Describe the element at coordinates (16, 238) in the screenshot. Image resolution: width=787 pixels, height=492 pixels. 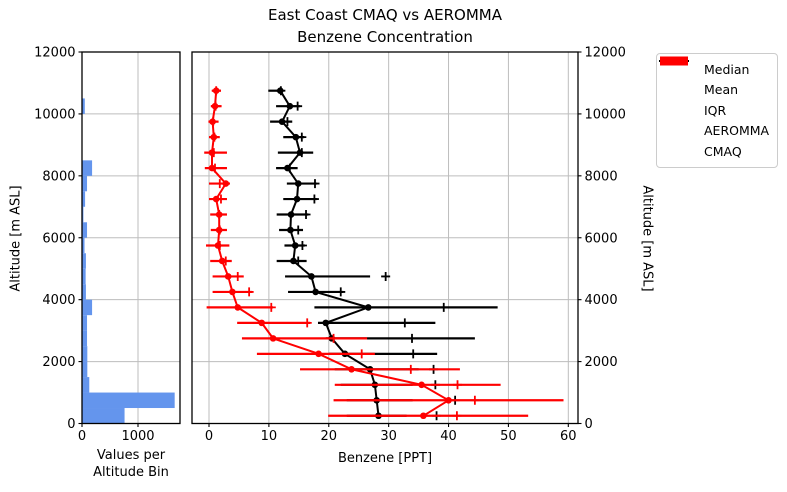
I see `left-y-axis-label: Altitude [m ASL]` at that location.